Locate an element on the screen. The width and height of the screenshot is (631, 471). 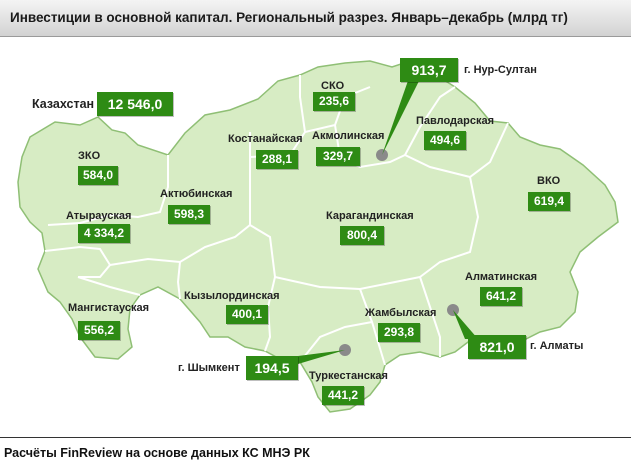
pavlodar-value: 494,6 is located at coordinates (445, 140).